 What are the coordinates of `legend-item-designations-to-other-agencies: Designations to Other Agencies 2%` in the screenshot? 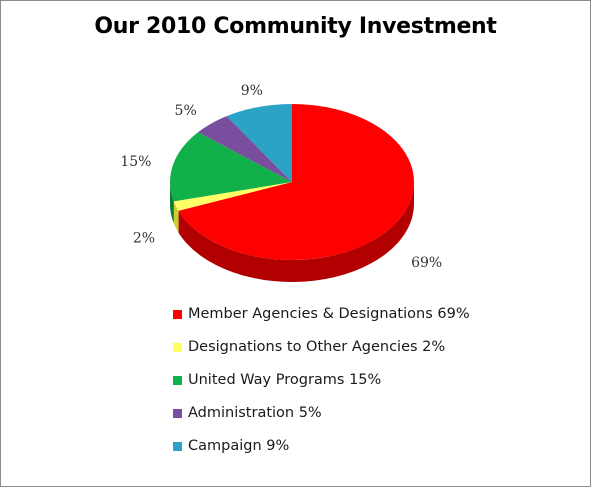 It's located at (321, 347).